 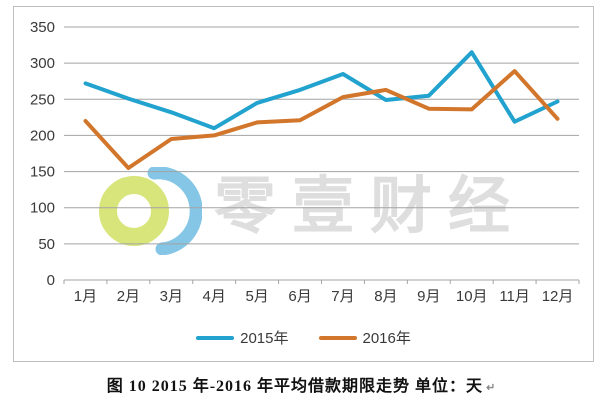 I want to click on svg-text: 100, so click(x=42, y=208).